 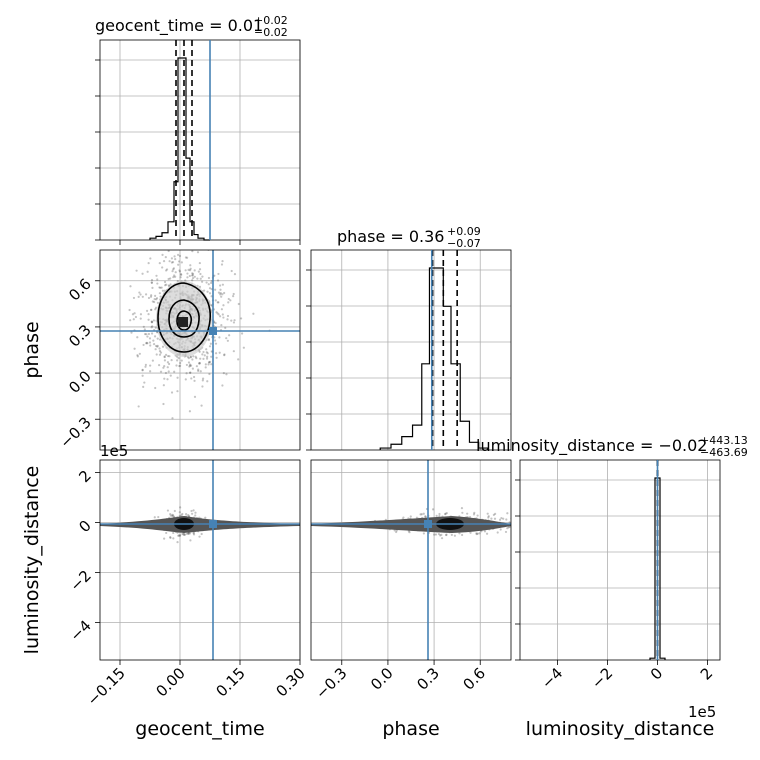 What do you see at coordinates (187, 575) in the screenshot?
I see `scatter-panel-luminosity_distance-vs-geocent_time: −4 −2 0 2 −0.15 0.00 0.15 0.30 1e5` at bounding box center [187, 575].